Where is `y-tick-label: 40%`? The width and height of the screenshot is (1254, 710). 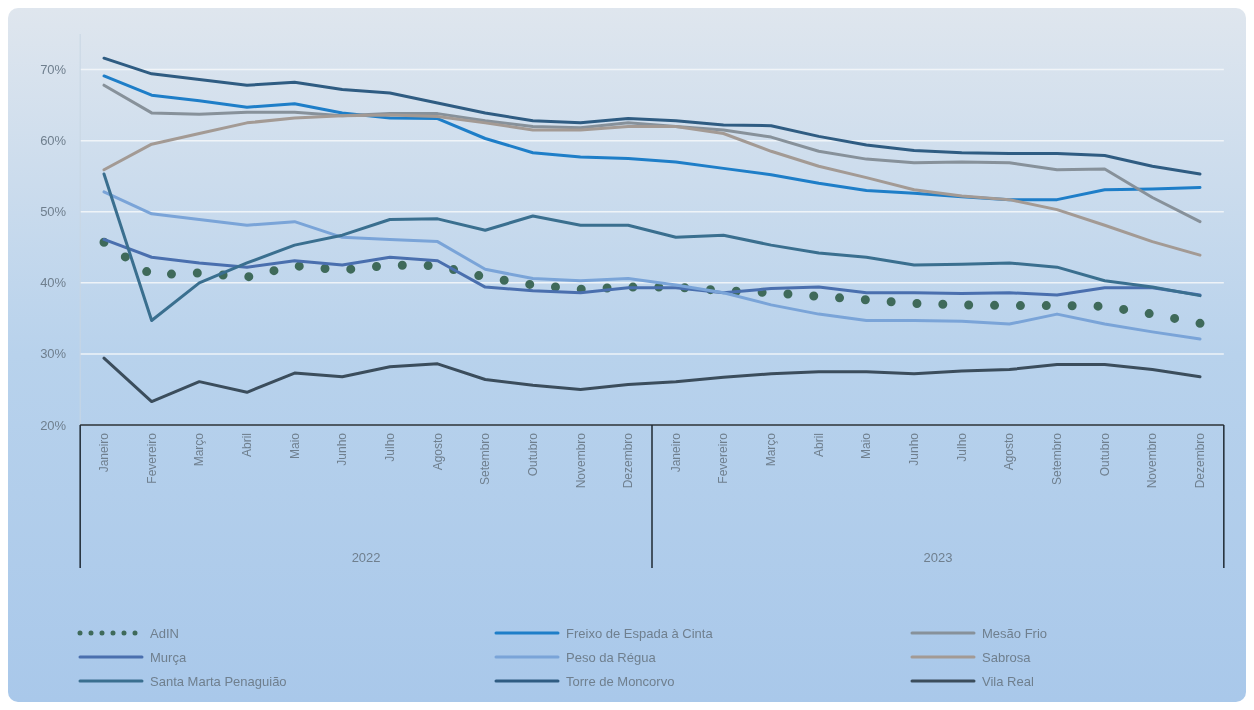
y-tick-label: 40% is located at coordinates (53, 283).